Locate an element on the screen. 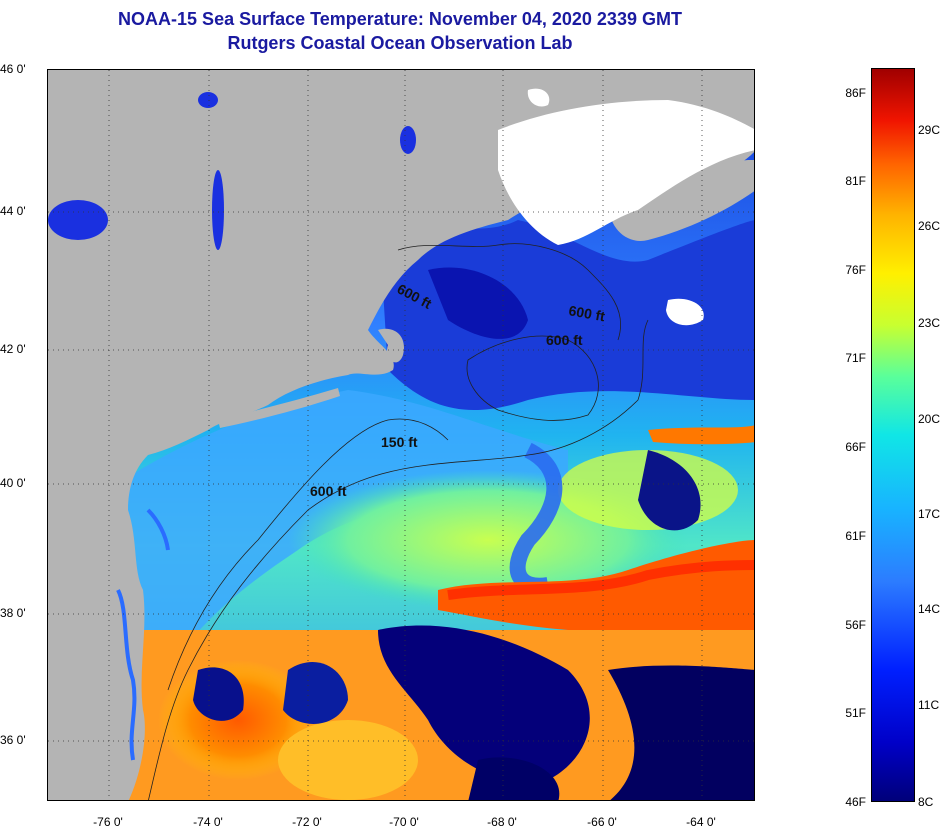 The height and width of the screenshot is (832, 944). long-island is located at coordinates (279, 408).